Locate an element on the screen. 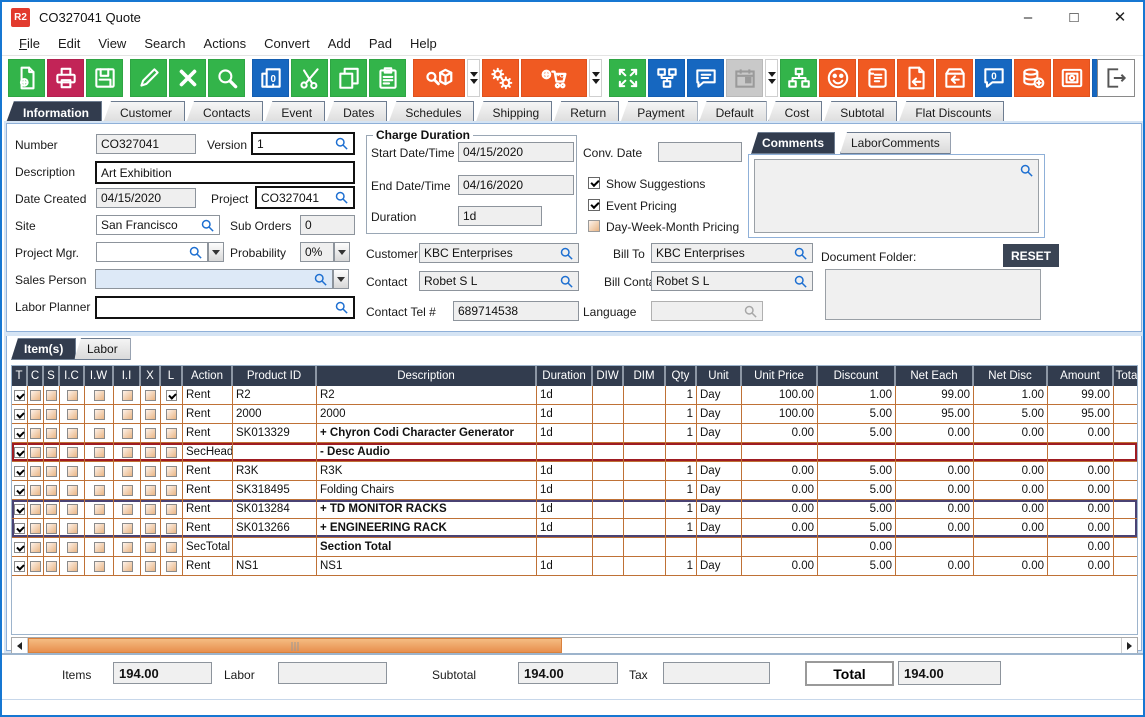 The width and height of the screenshot is (1145, 717). site-field: San Francisco is located at coordinates (158, 225).